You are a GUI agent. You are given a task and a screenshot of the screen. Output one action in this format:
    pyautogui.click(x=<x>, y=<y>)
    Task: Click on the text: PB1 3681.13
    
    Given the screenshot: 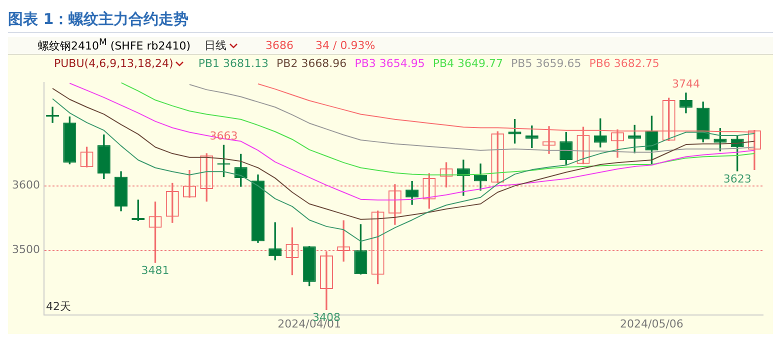 What is the action you would take?
    pyautogui.click(x=233, y=63)
    